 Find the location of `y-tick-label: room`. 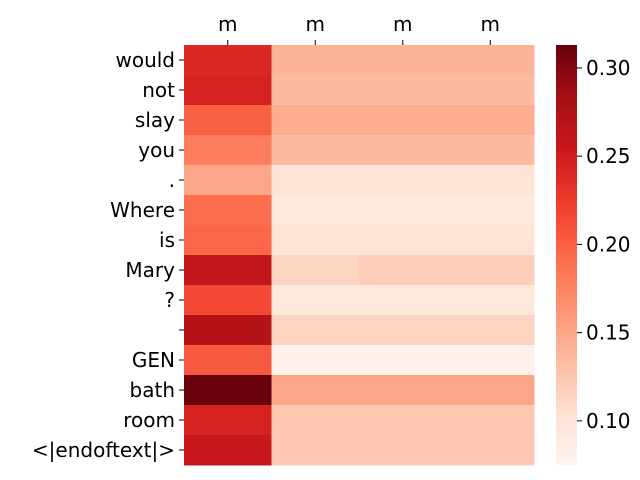

y-tick-label: room is located at coordinates (149, 420).